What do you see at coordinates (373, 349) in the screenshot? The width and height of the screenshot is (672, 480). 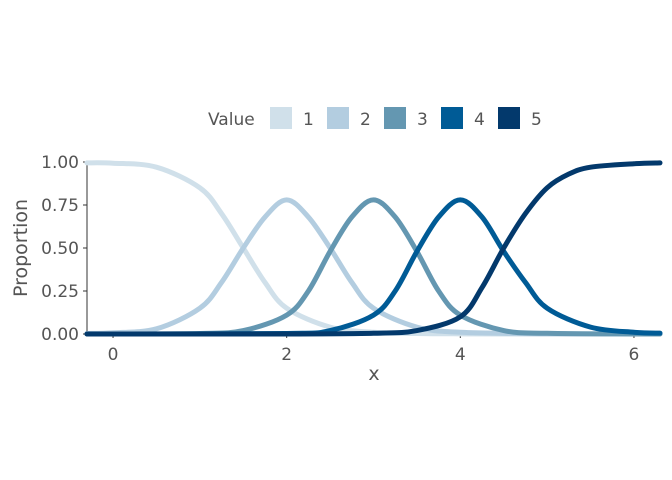 I see `x-axis: 0 2 4 6` at bounding box center [373, 349].